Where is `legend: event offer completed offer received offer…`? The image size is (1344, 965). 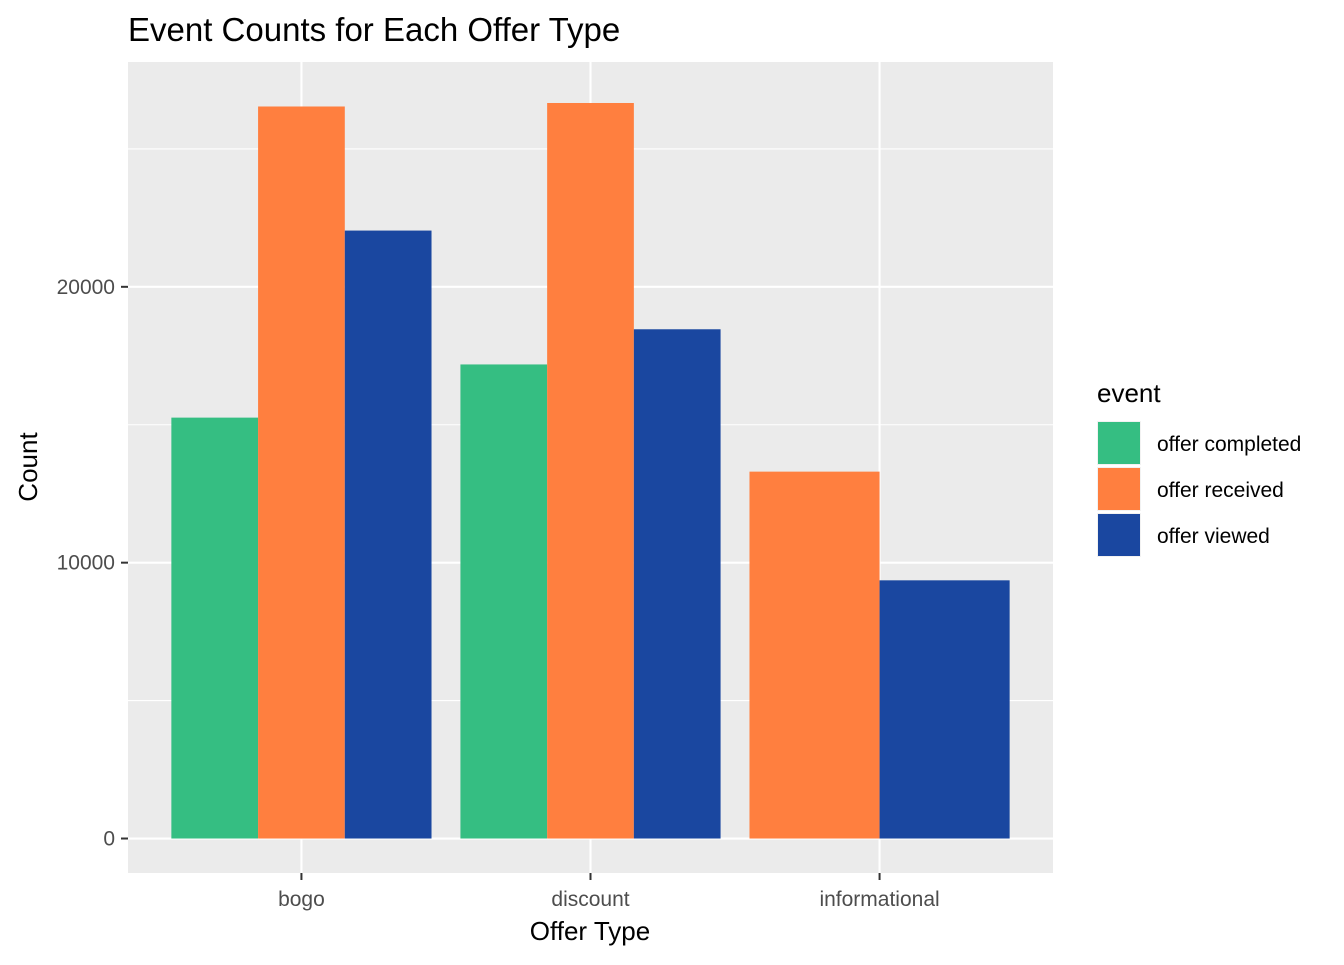 legend: event offer completed offer received offer… is located at coordinates (1199, 467).